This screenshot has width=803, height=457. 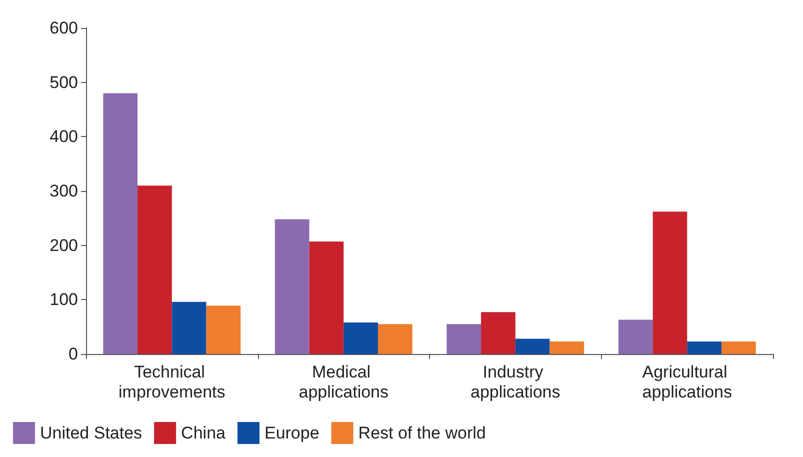 What do you see at coordinates (203, 433) in the screenshot?
I see `legend-label: China` at bounding box center [203, 433].